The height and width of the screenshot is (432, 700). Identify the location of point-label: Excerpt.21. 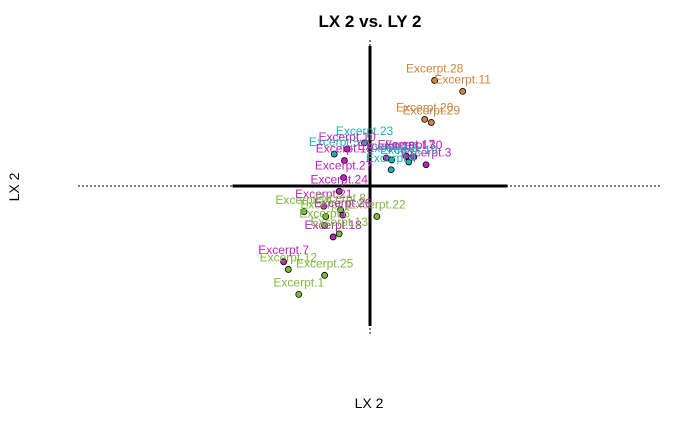
(324, 194).